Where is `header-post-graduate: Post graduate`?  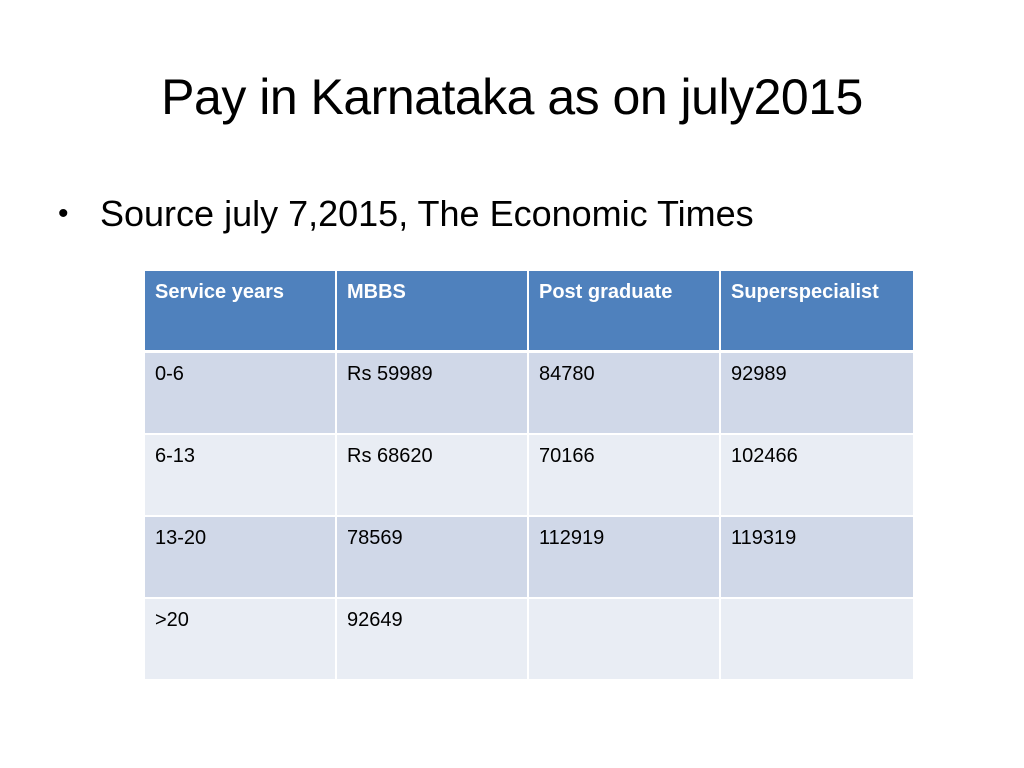 header-post-graduate: Post graduate is located at coordinates (625, 312).